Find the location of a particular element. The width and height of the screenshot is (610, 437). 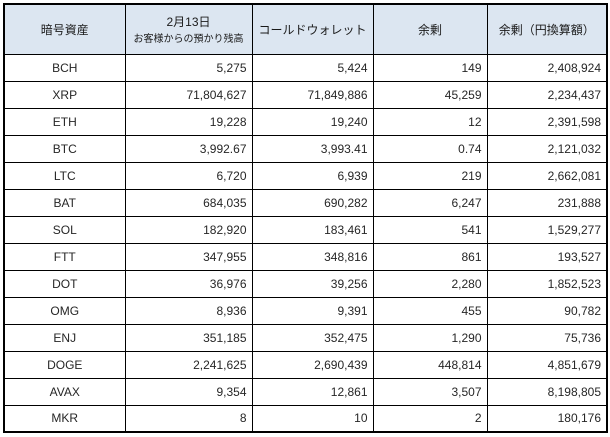

cell-customer-balance: 19,228 is located at coordinates (188, 121).